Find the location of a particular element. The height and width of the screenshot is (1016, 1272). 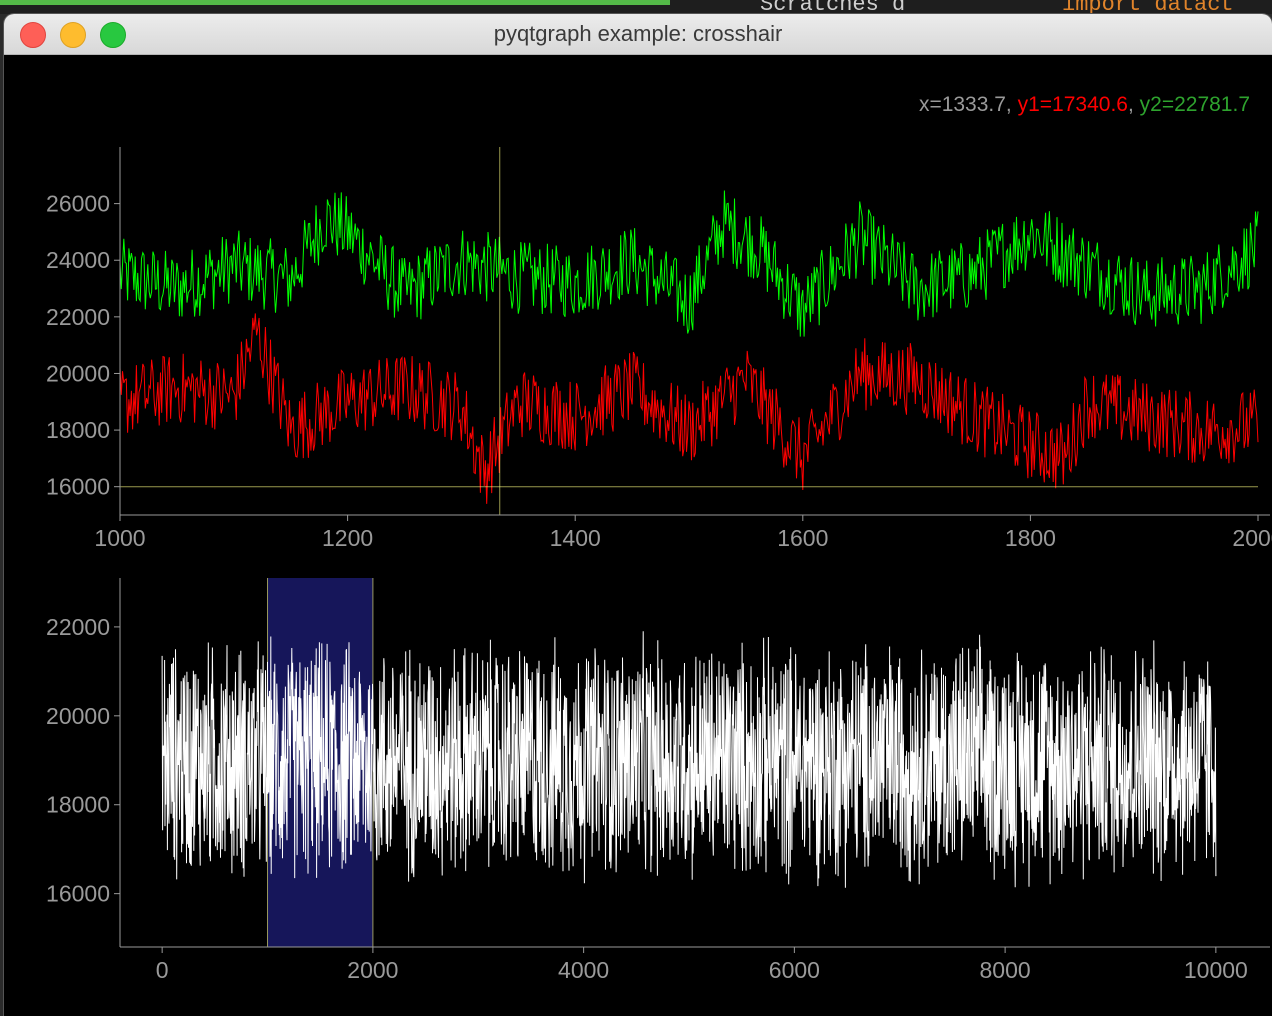

y-tick-label-0-5: 26000 is located at coordinates (78, 204).